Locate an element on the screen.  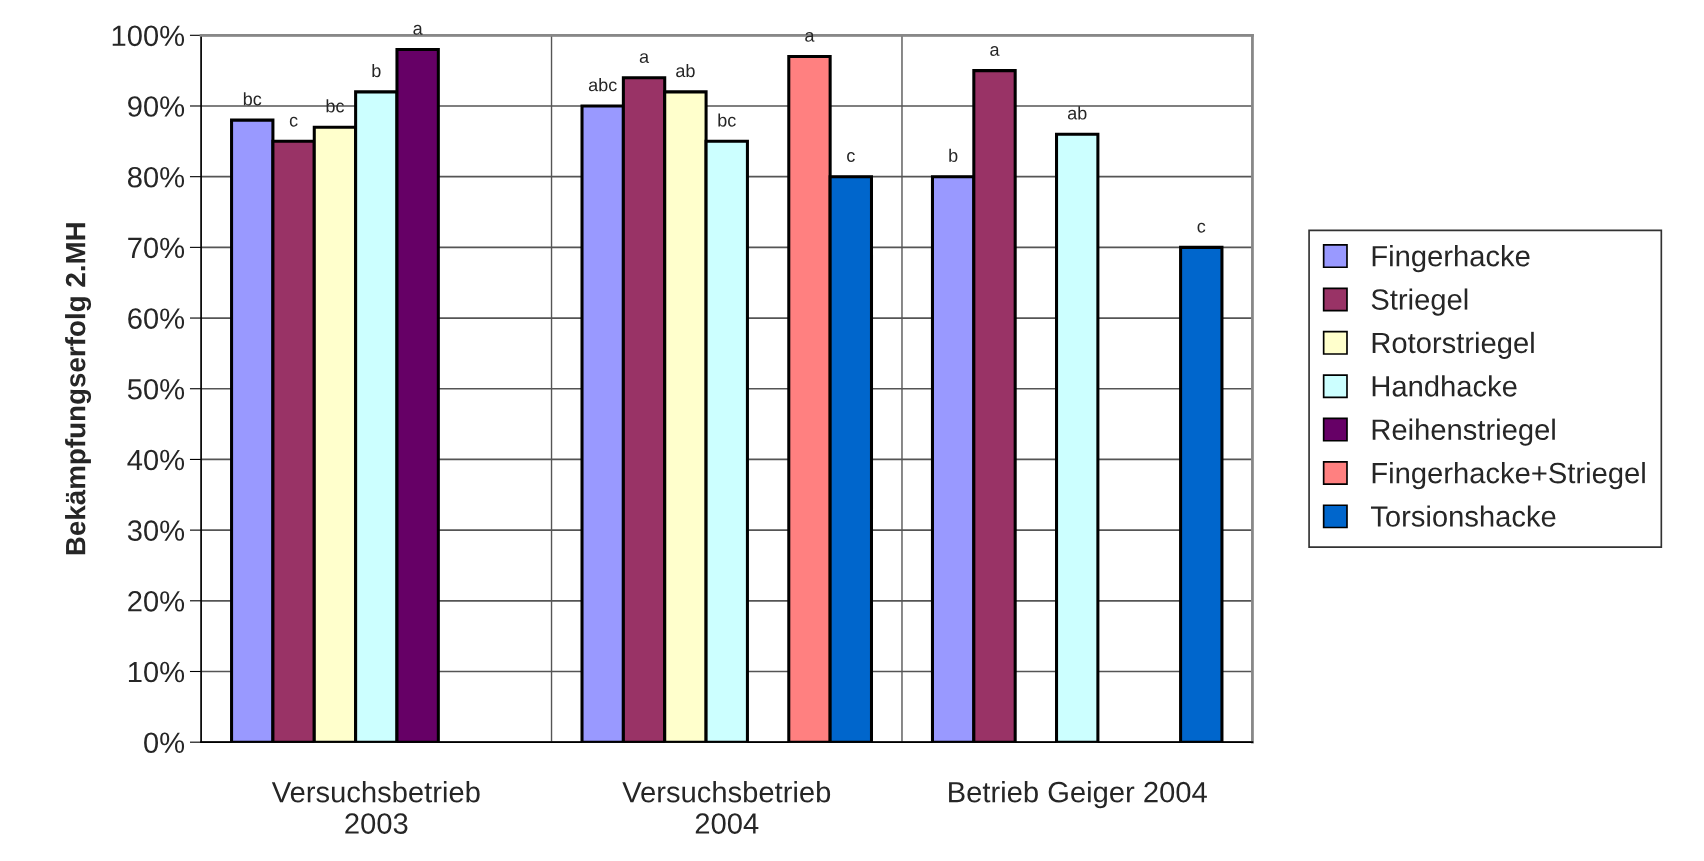
legend-label: Striegel is located at coordinates (1419, 302).